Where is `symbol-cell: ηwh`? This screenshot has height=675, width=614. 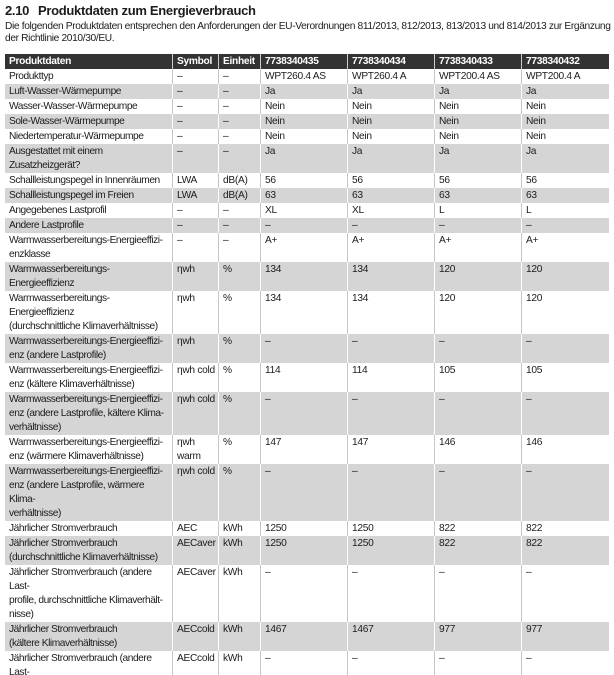 symbol-cell: ηwh is located at coordinates (196, 348).